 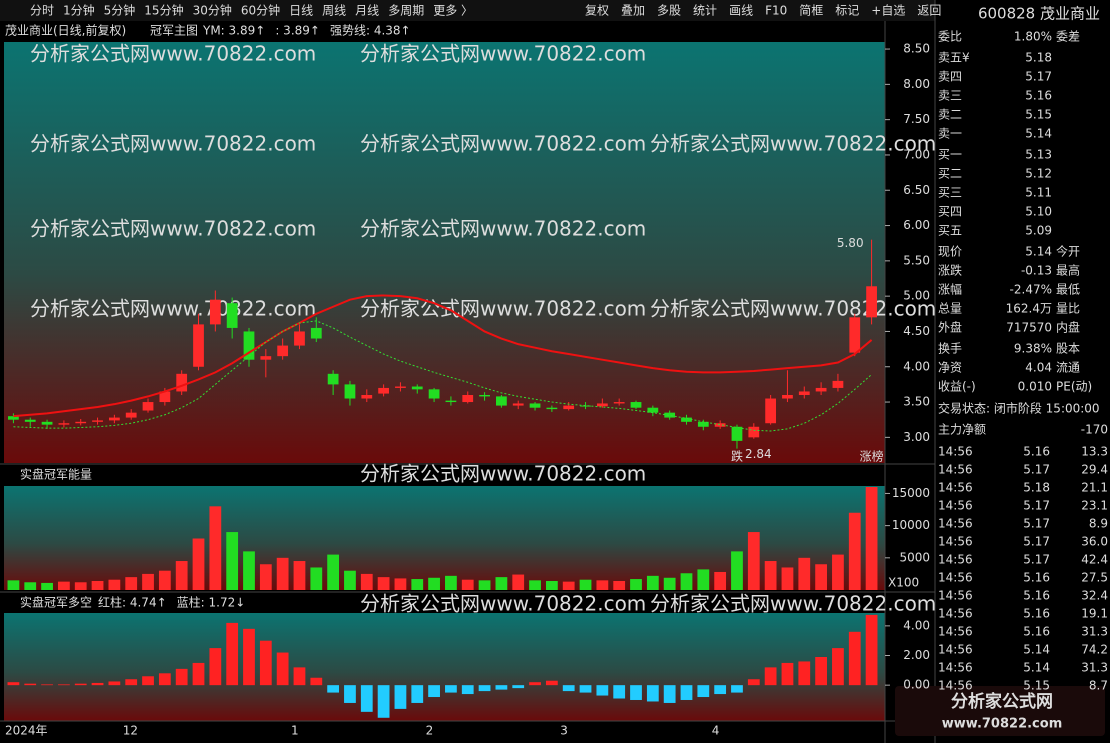 I want to click on row-label: 主力净额, so click(x=962, y=430).